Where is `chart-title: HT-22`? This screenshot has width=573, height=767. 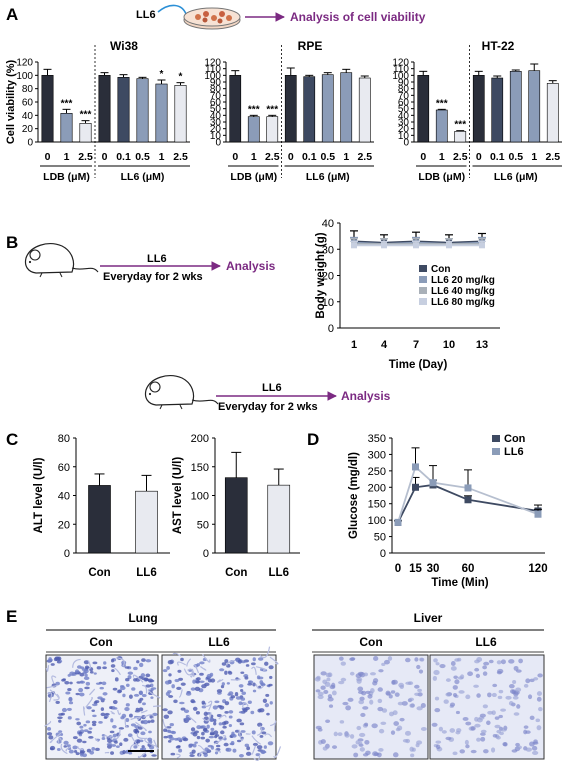 chart-title: HT-22 is located at coordinates (498, 46).